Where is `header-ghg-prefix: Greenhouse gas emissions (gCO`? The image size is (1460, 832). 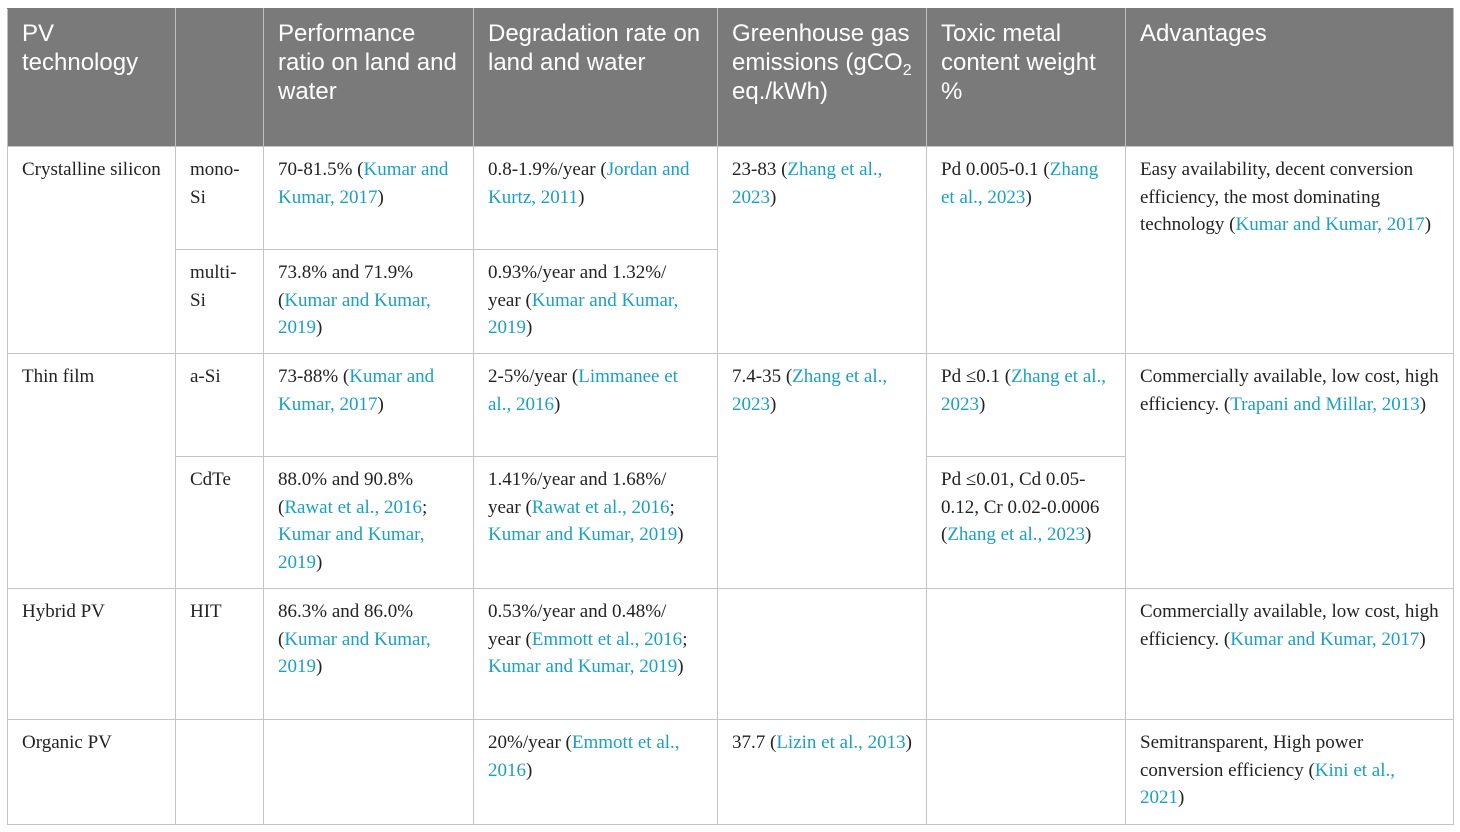 header-ghg-prefix: Greenhouse gas emissions (gCO is located at coordinates (821, 48).